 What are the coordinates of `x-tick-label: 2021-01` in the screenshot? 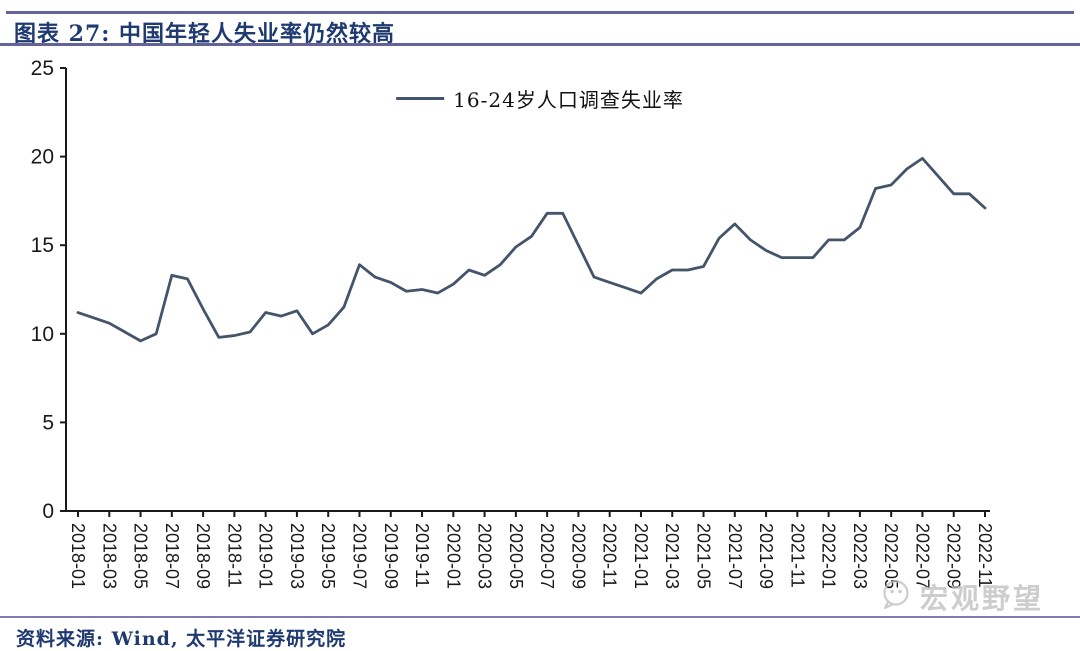 It's located at (641, 556).